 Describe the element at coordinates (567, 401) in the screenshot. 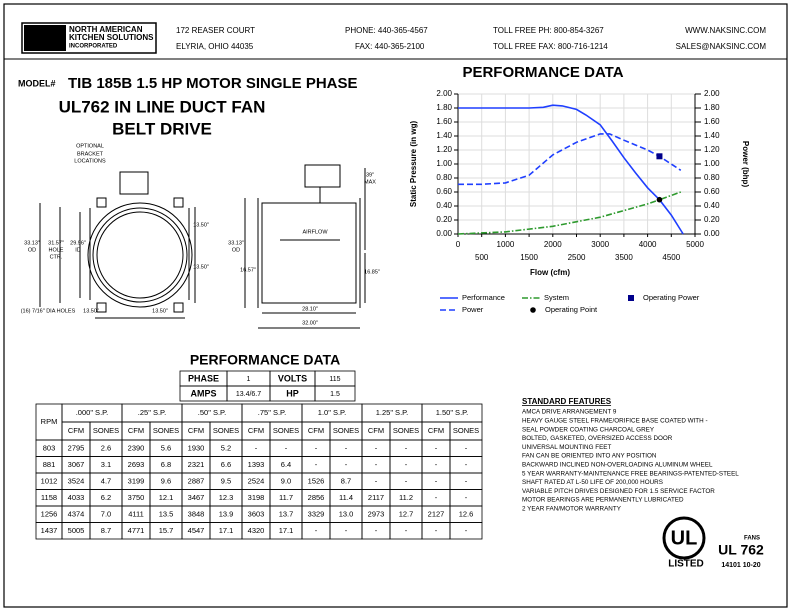

I see `features-title: STANDARD FEATURES` at that location.